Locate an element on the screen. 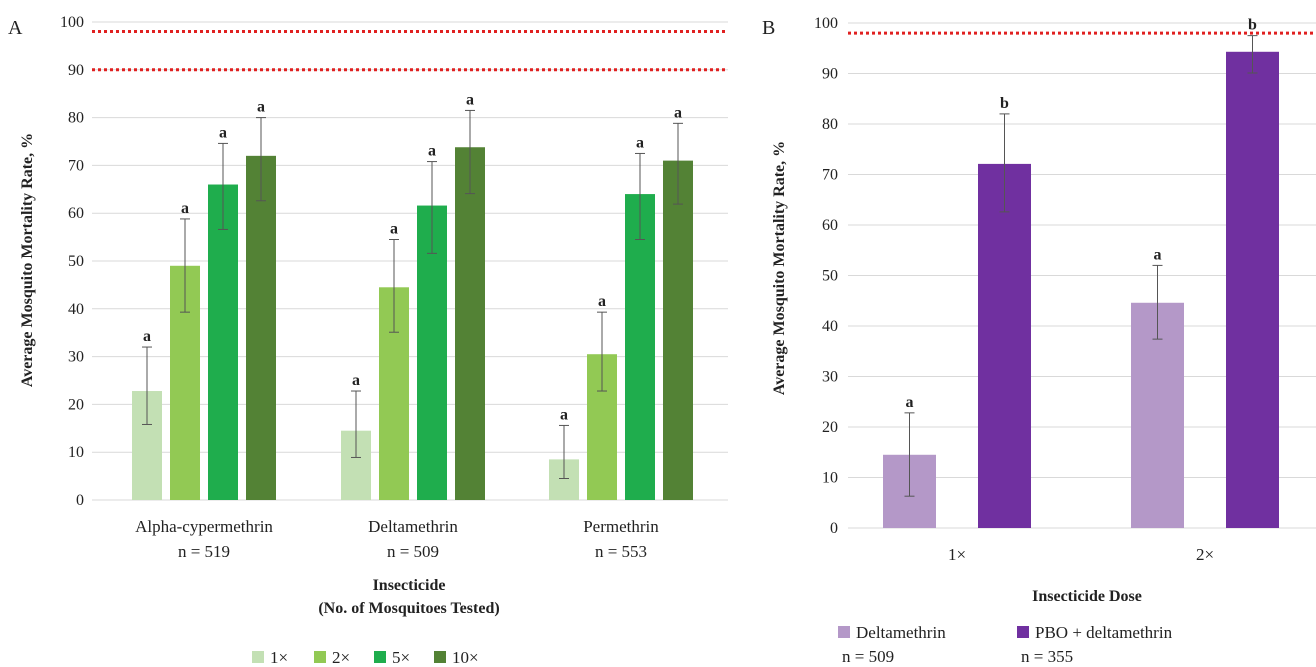  panel-a-letter: A is located at coordinates (15, 28).